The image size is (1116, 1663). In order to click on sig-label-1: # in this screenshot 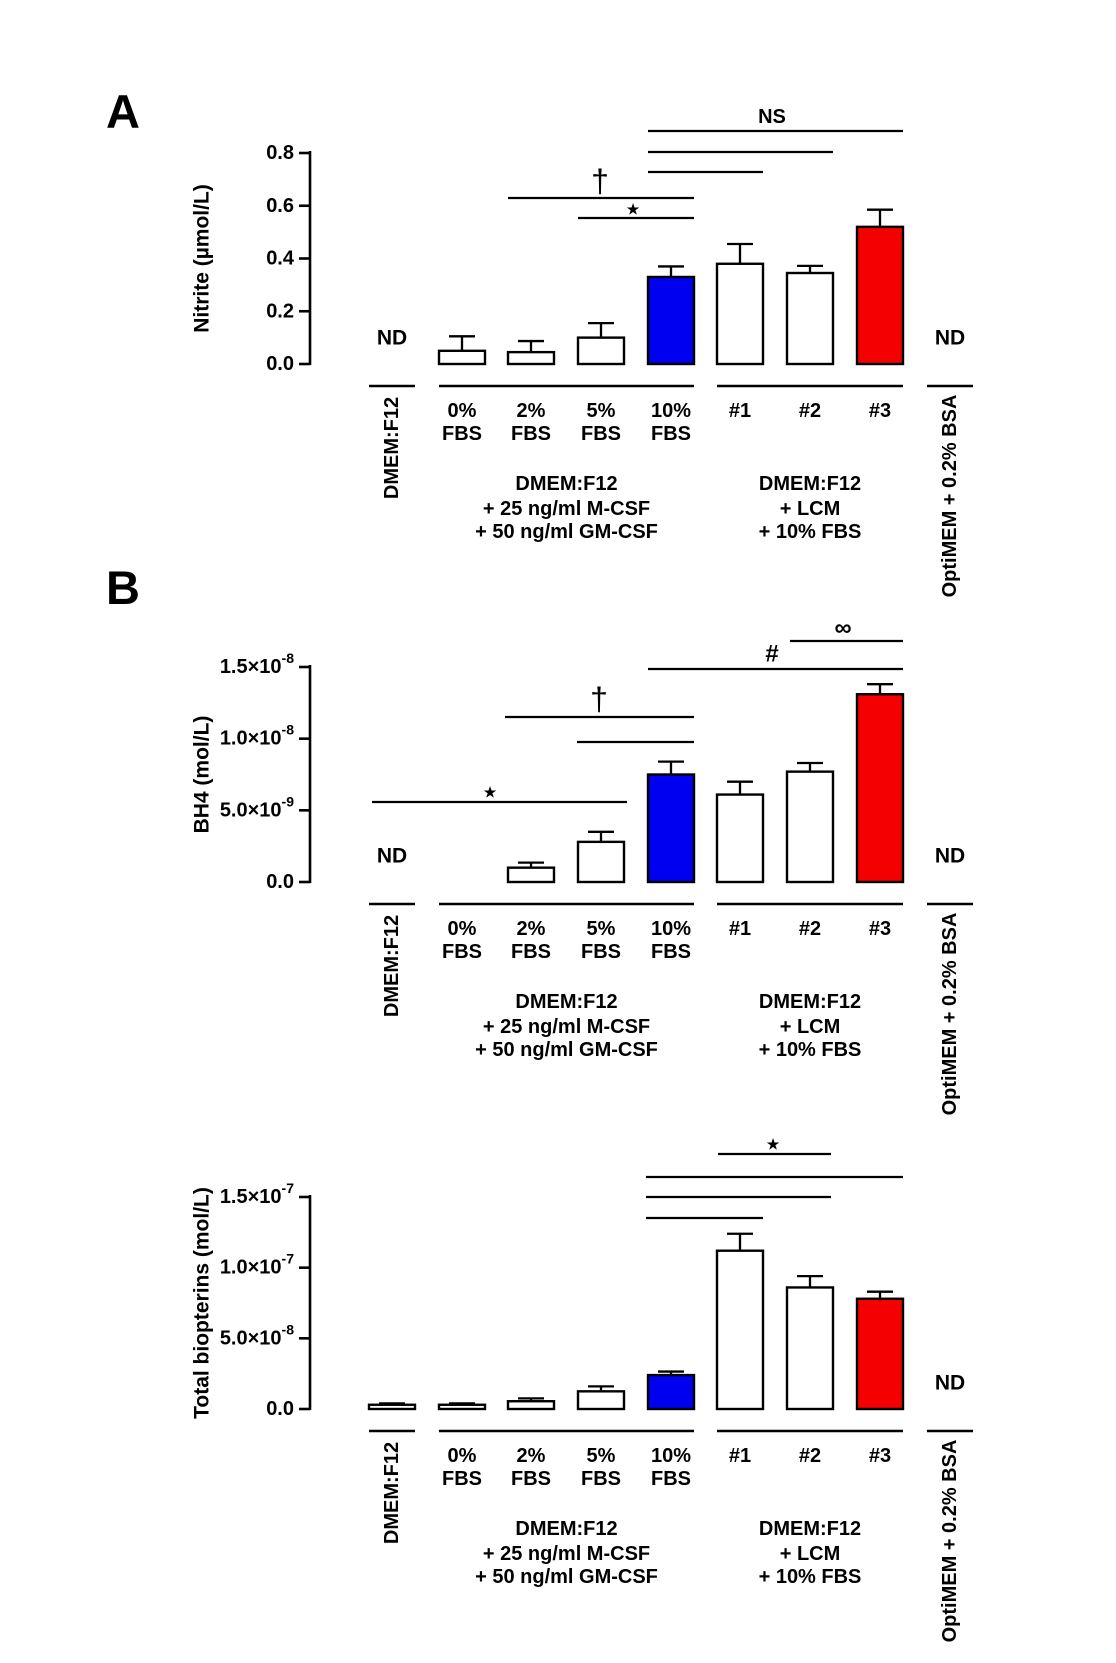, I will do `click(771, 654)`.